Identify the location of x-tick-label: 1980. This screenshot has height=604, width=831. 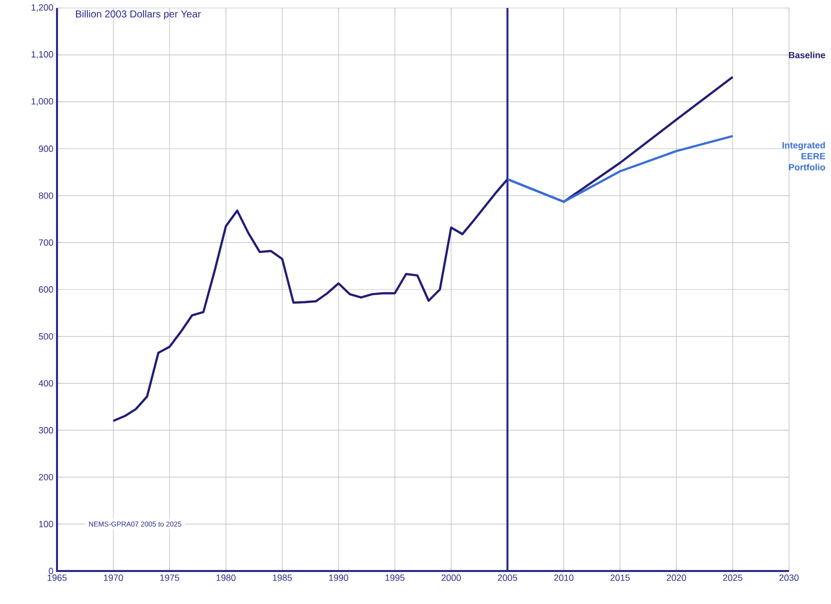
(226, 577).